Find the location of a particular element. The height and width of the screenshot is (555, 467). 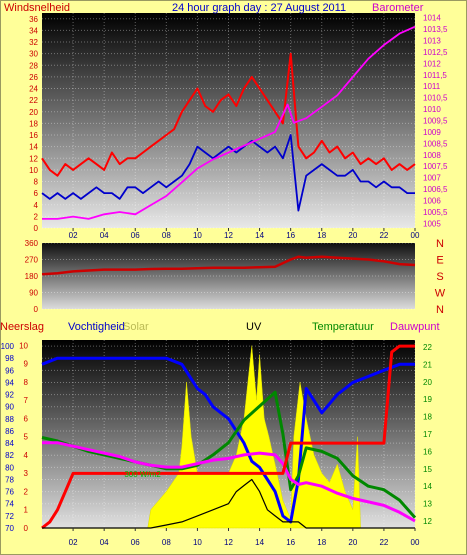

y-tick-label: 1012,5 is located at coordinates (435, 52).